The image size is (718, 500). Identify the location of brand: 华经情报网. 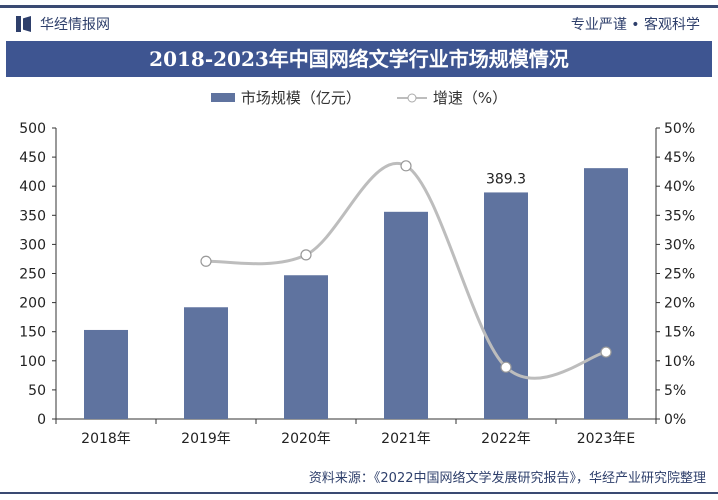
(63, 24).